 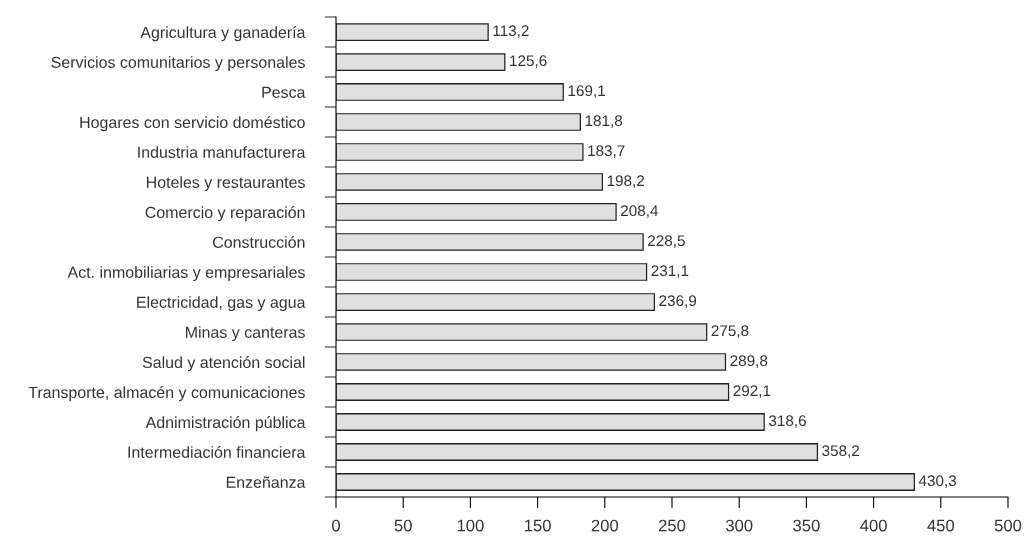 What do you see at coordinates (941, 525) in the screenshot?
I see `x-tick-label: 450` at bounding box center [941, 525].